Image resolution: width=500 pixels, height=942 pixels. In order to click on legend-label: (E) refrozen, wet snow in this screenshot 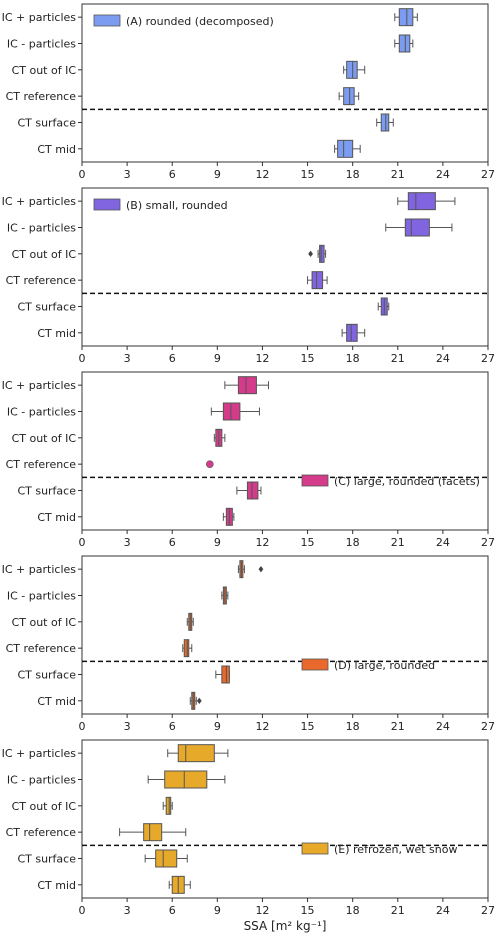, I will do `click(395, 849)`.